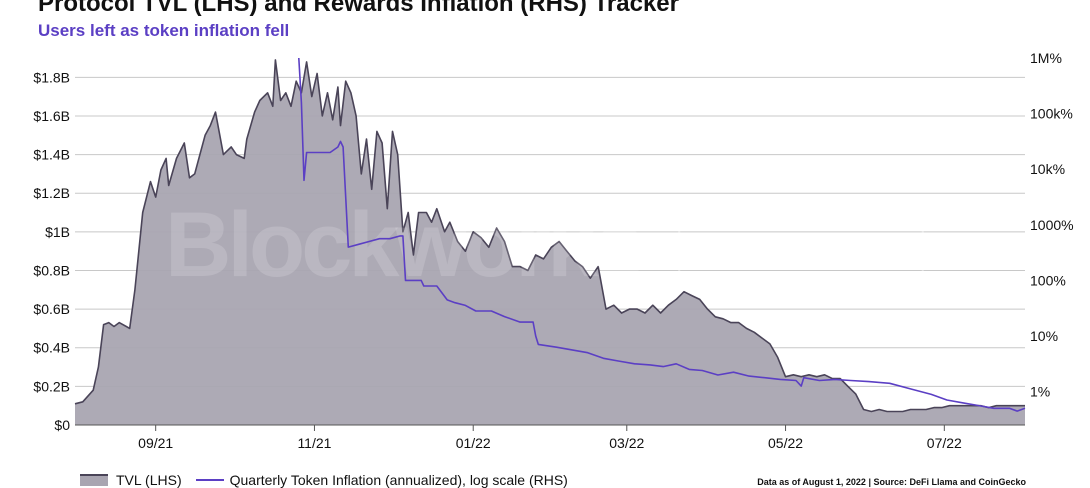 The height and width of the screenshot is (488, 1090). I want to click on y-left-tick-label: $1.2B, so click(51, 193).